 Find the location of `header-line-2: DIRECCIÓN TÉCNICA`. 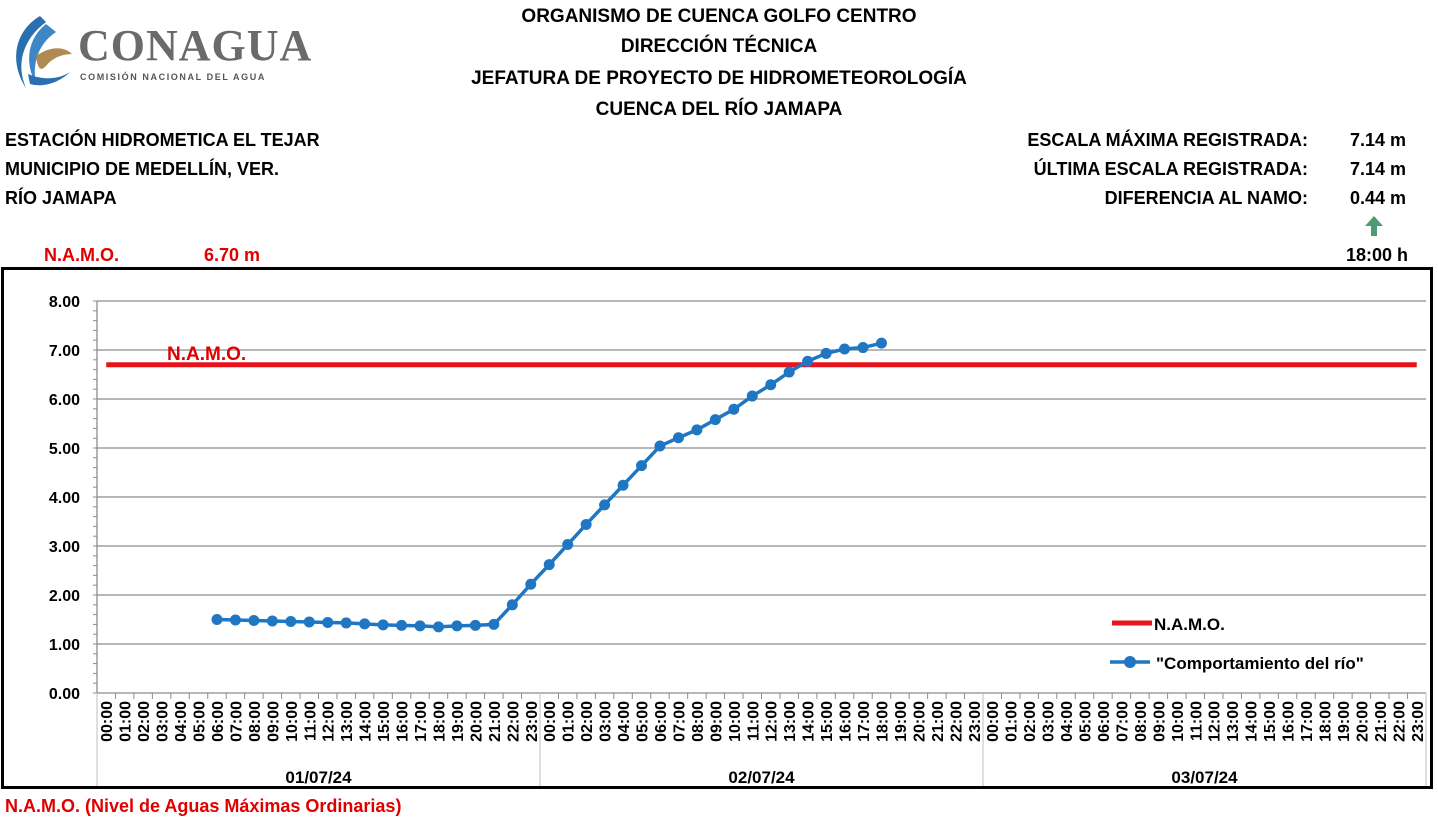

header-line-2: DIRECCIÓN TÉCNICA is located at coordinates (719, 46).